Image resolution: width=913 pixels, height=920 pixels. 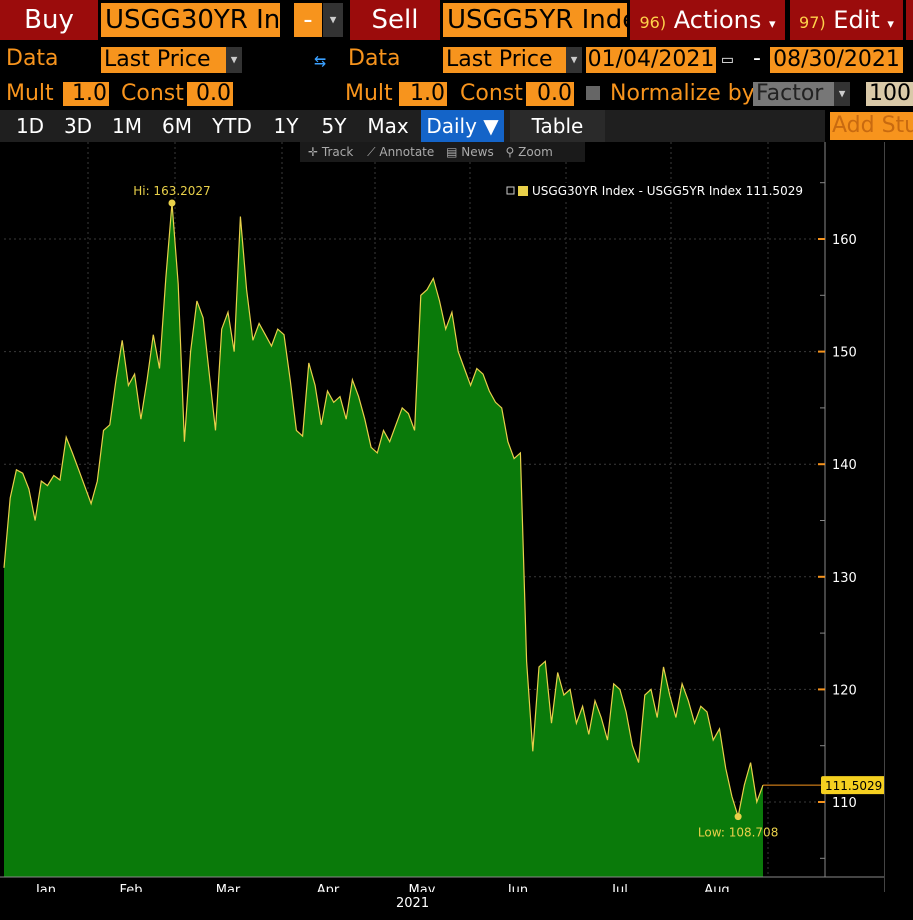 I want to click on tab-6m: 6M, so click(x=177, y=126).